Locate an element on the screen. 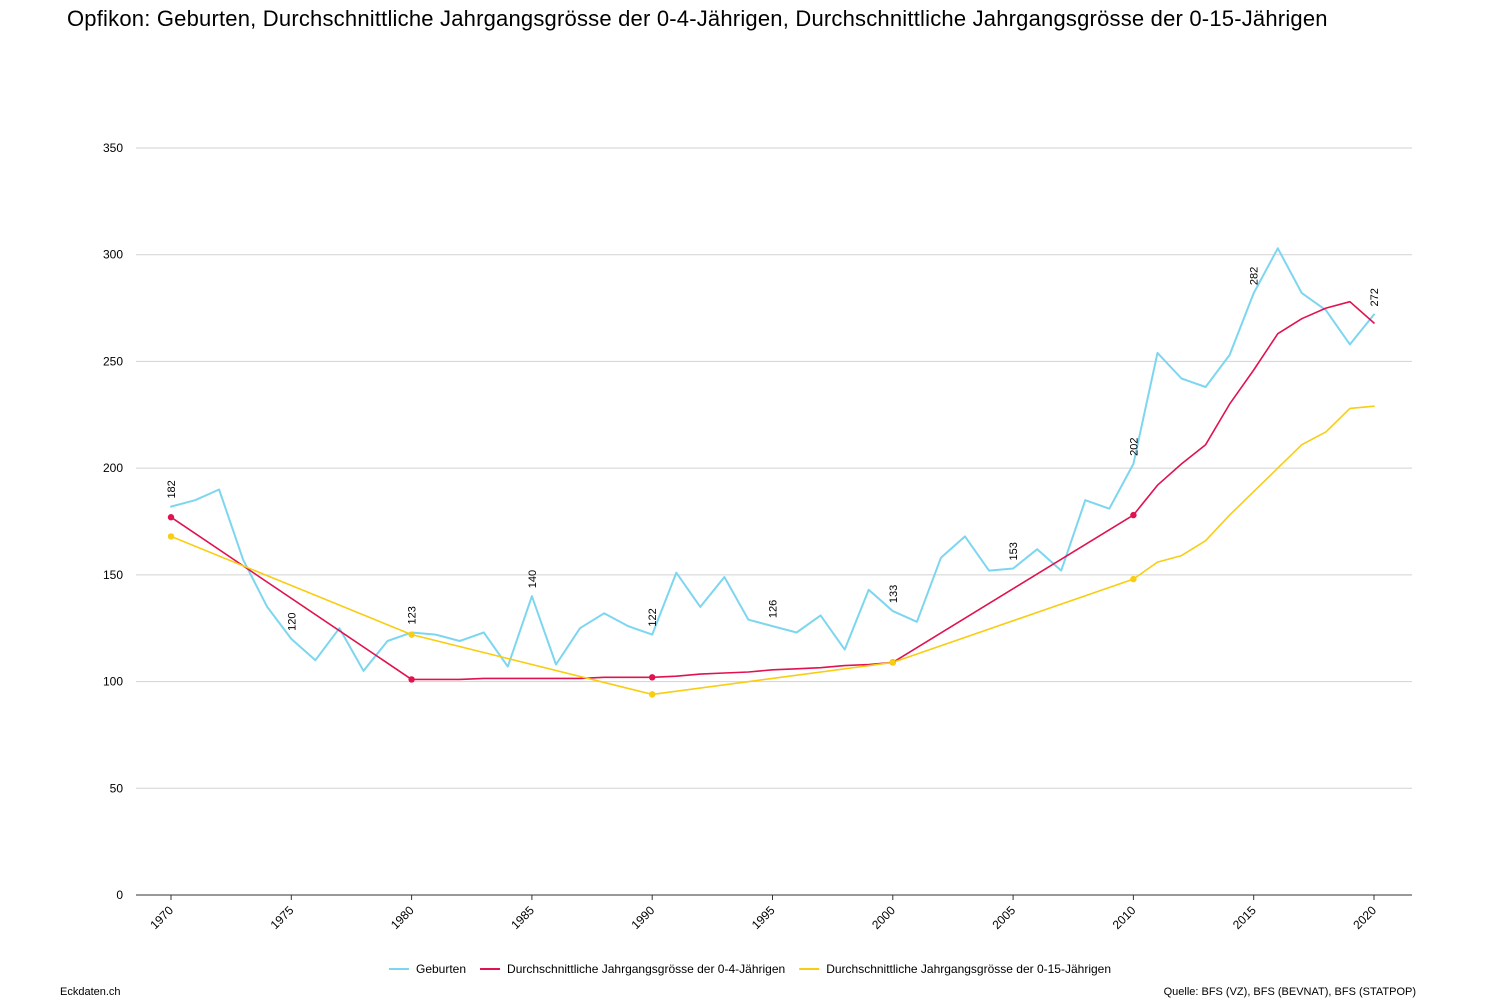 The height and width of the screenshot is (1000, 1500). y-tick-label: 100 is located at coordinates (113, 682).